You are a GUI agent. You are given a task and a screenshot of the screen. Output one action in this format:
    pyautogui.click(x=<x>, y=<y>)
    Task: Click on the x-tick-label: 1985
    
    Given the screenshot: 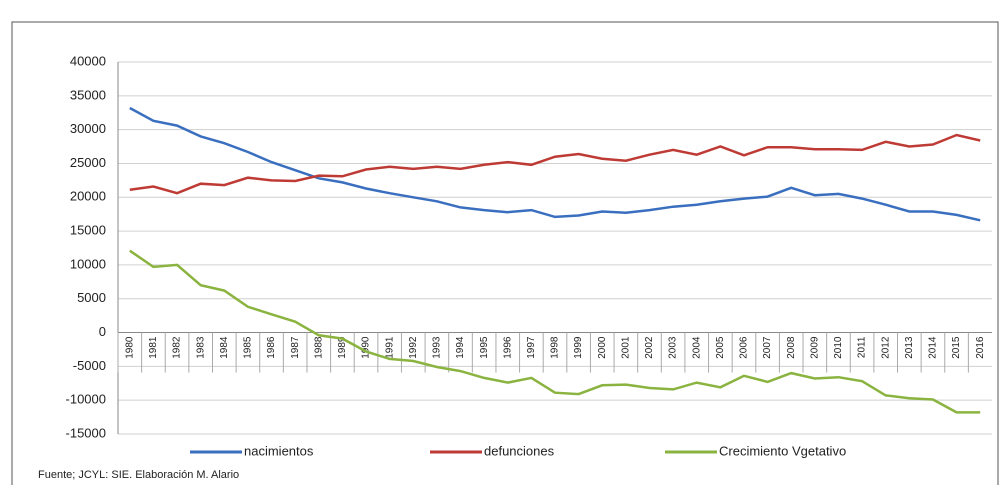 What is the action you would take?
    pyautogui.click(x=248, y=347)
    